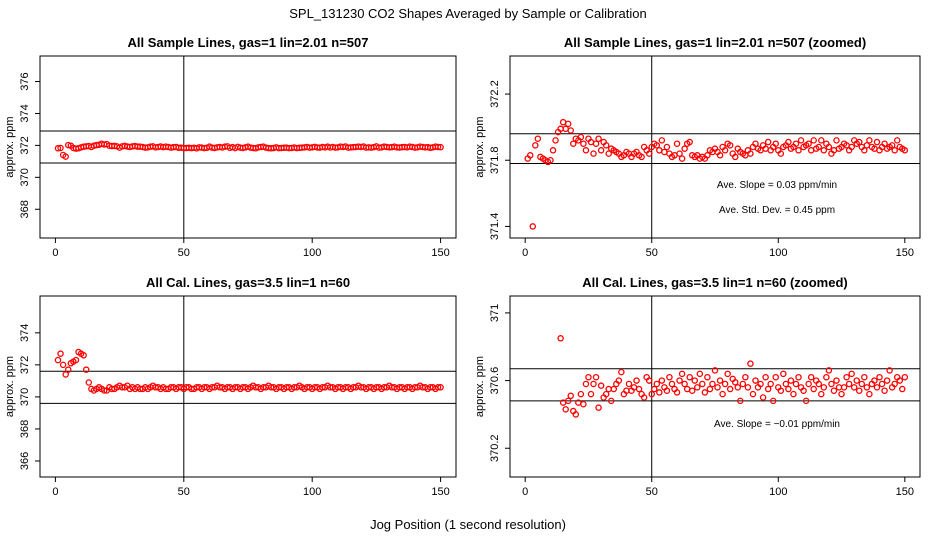  I want to click on plot-frame, so click(715, 147).